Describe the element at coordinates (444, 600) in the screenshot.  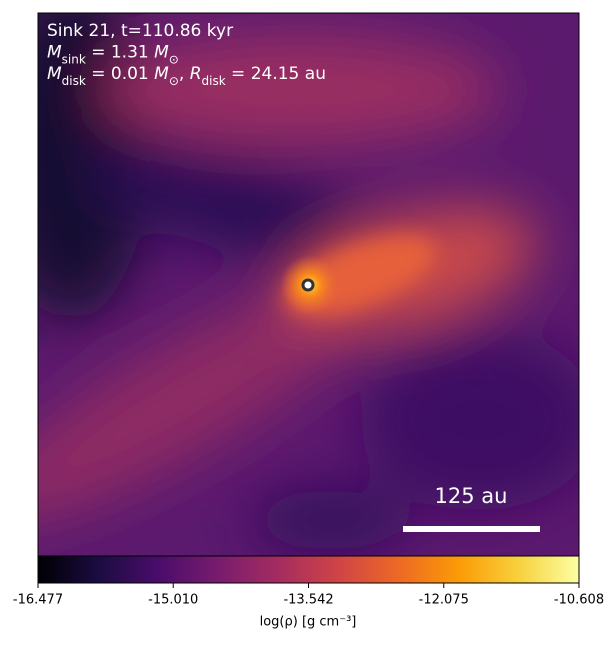
I see `x-tick-label: -12.075` at that location.